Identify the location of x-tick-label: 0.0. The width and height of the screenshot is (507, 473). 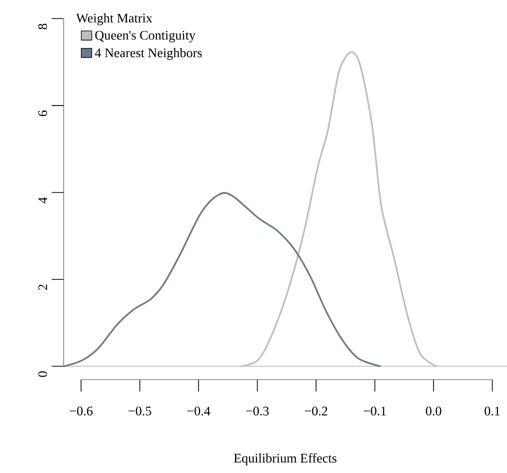
(434, 411).